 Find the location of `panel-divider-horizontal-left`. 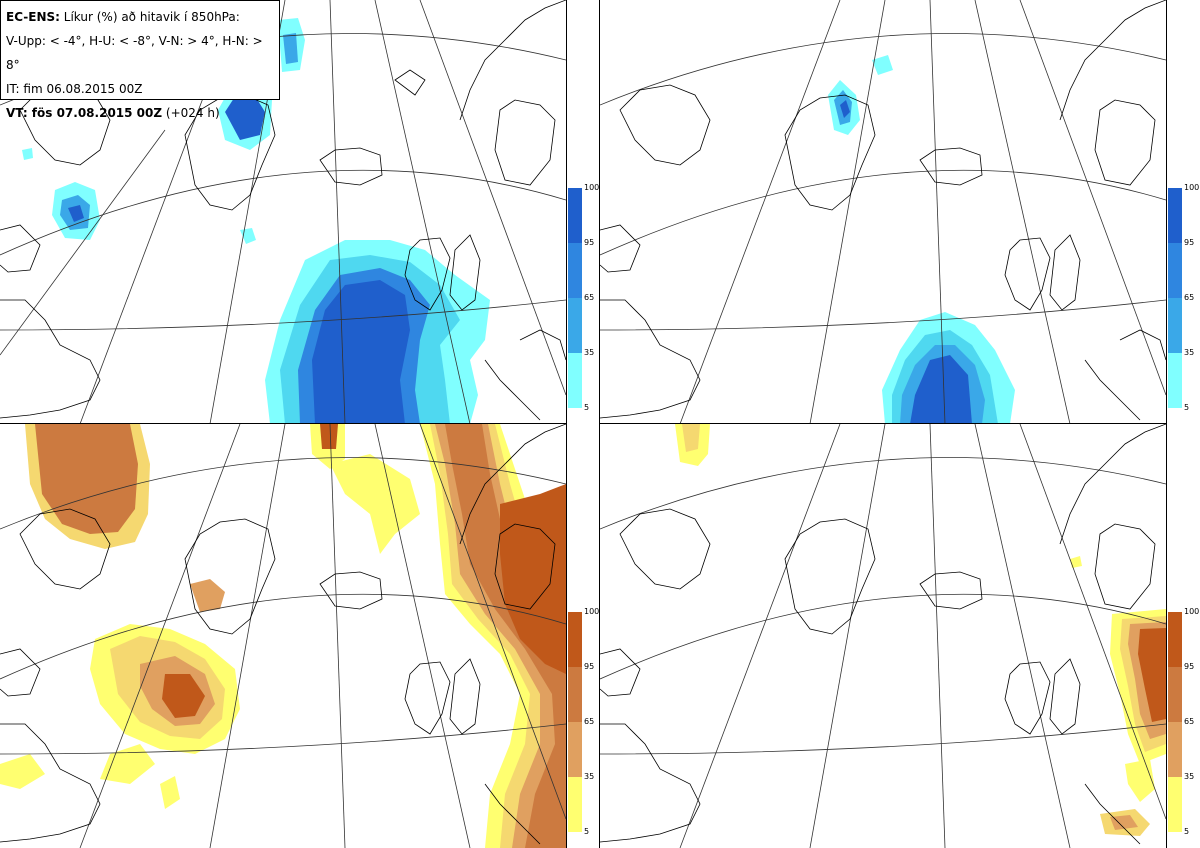

panel-divider-horizontal-left is located at coordinates (283, 423).